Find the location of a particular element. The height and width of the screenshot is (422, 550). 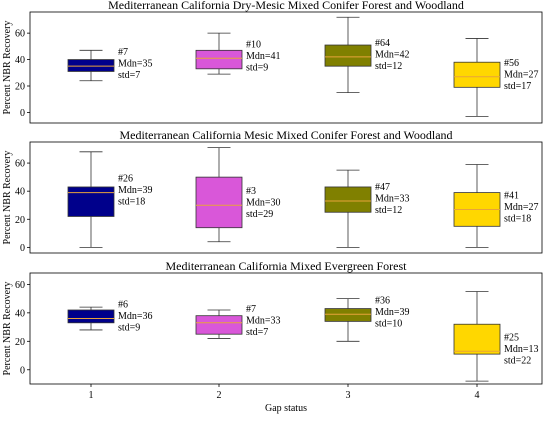

box-annotation: #47 is located at coordinates (382, 187).